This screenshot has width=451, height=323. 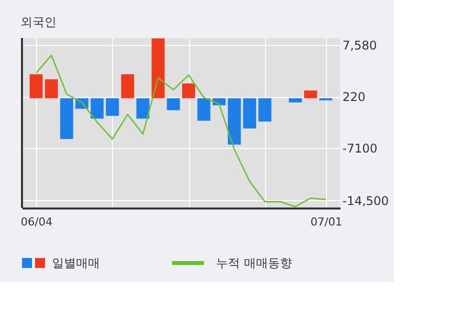 I want to click on legend-label: 누적 매매동향, so click(x=254, y=263).